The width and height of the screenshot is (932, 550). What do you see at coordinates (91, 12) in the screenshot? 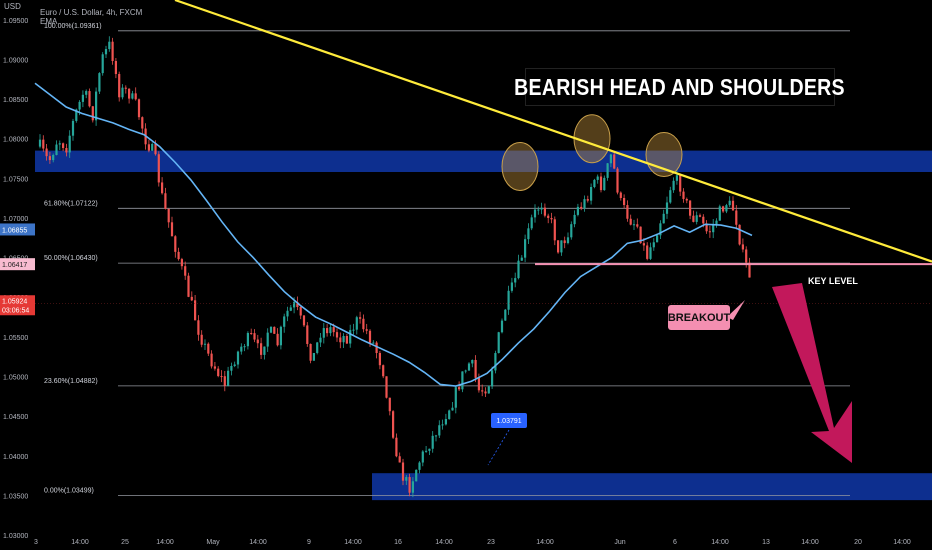
I see `symbol-title: Euro / U.S. Dollar, 4h, FXCM` at bounding box center [91, 12].